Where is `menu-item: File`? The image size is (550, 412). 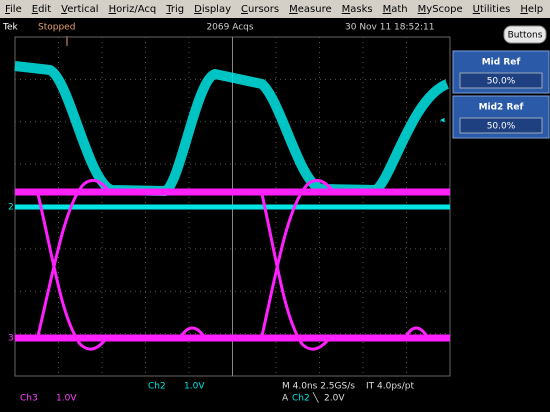 menu-item: File is located at coordinates (13, 9).